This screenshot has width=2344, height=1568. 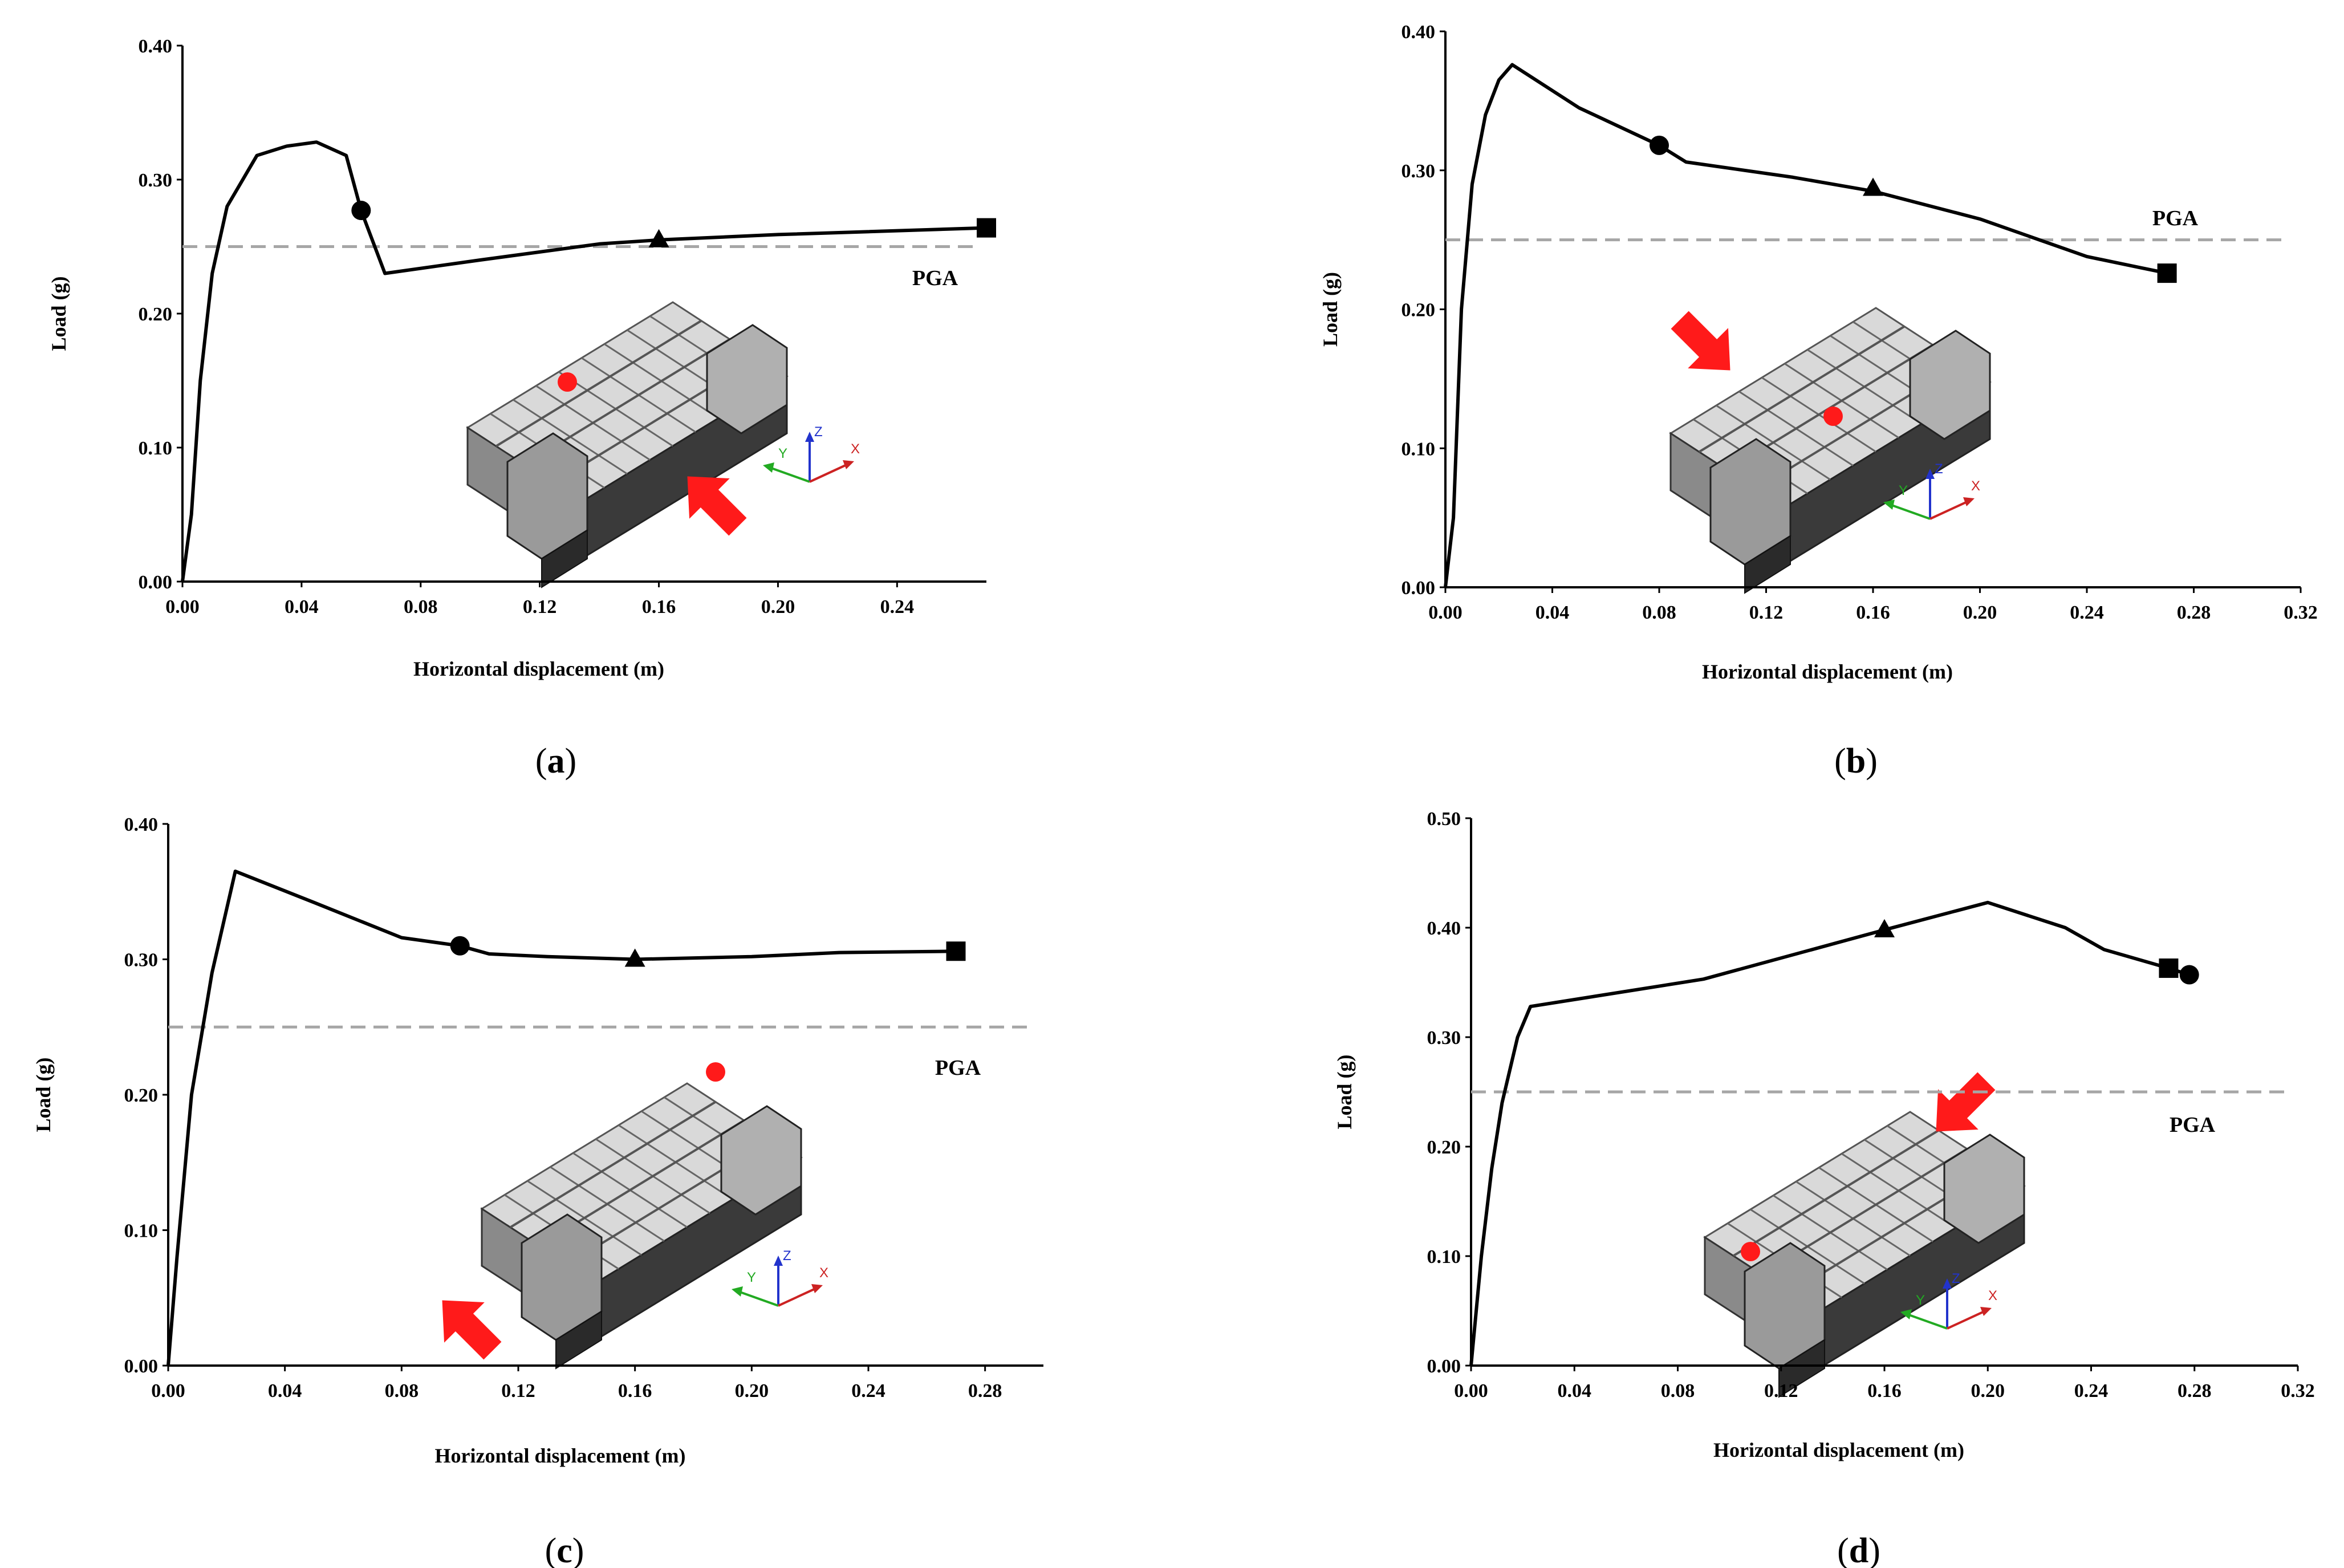 What do you see at coordinates (627, 445) in the screenshot?
I see `panel-a-building-model` at bounding box center [627, 445].